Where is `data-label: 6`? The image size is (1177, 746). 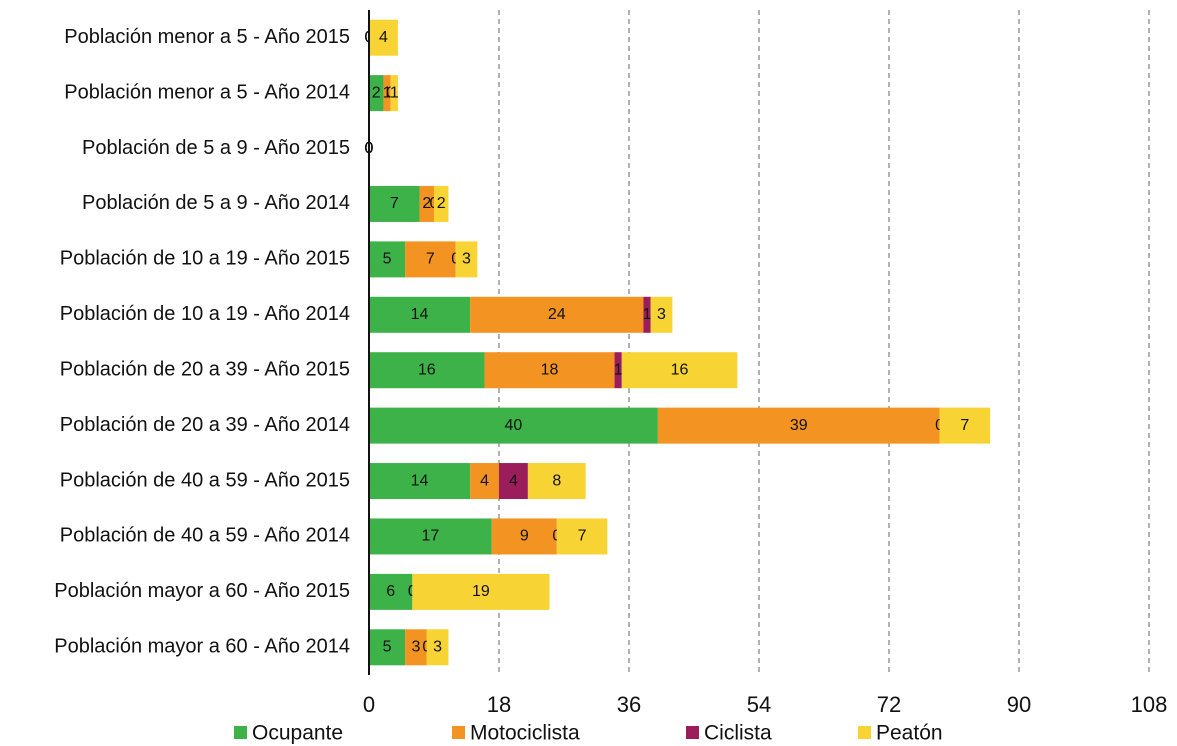
data-label: 6 is located at coordinates (390, 591).